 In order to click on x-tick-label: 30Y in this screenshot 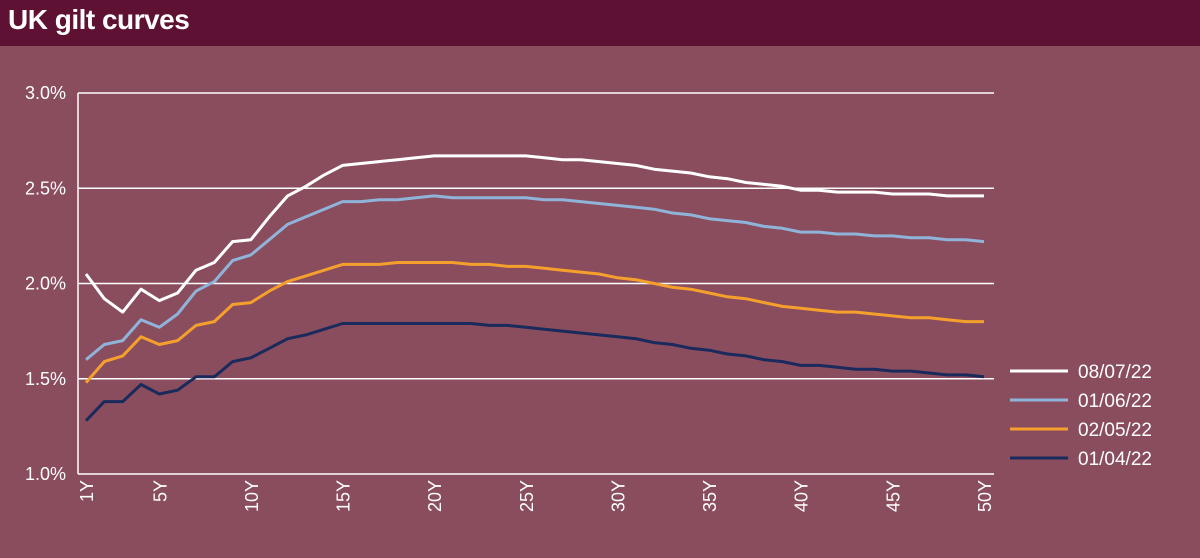, I will do `click(618, 496)`.